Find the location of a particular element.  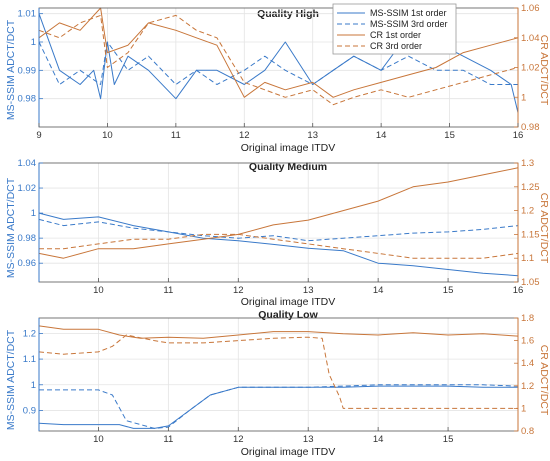

legend-label: MS-SSIM 1st order is located at coordinates (408, 13).